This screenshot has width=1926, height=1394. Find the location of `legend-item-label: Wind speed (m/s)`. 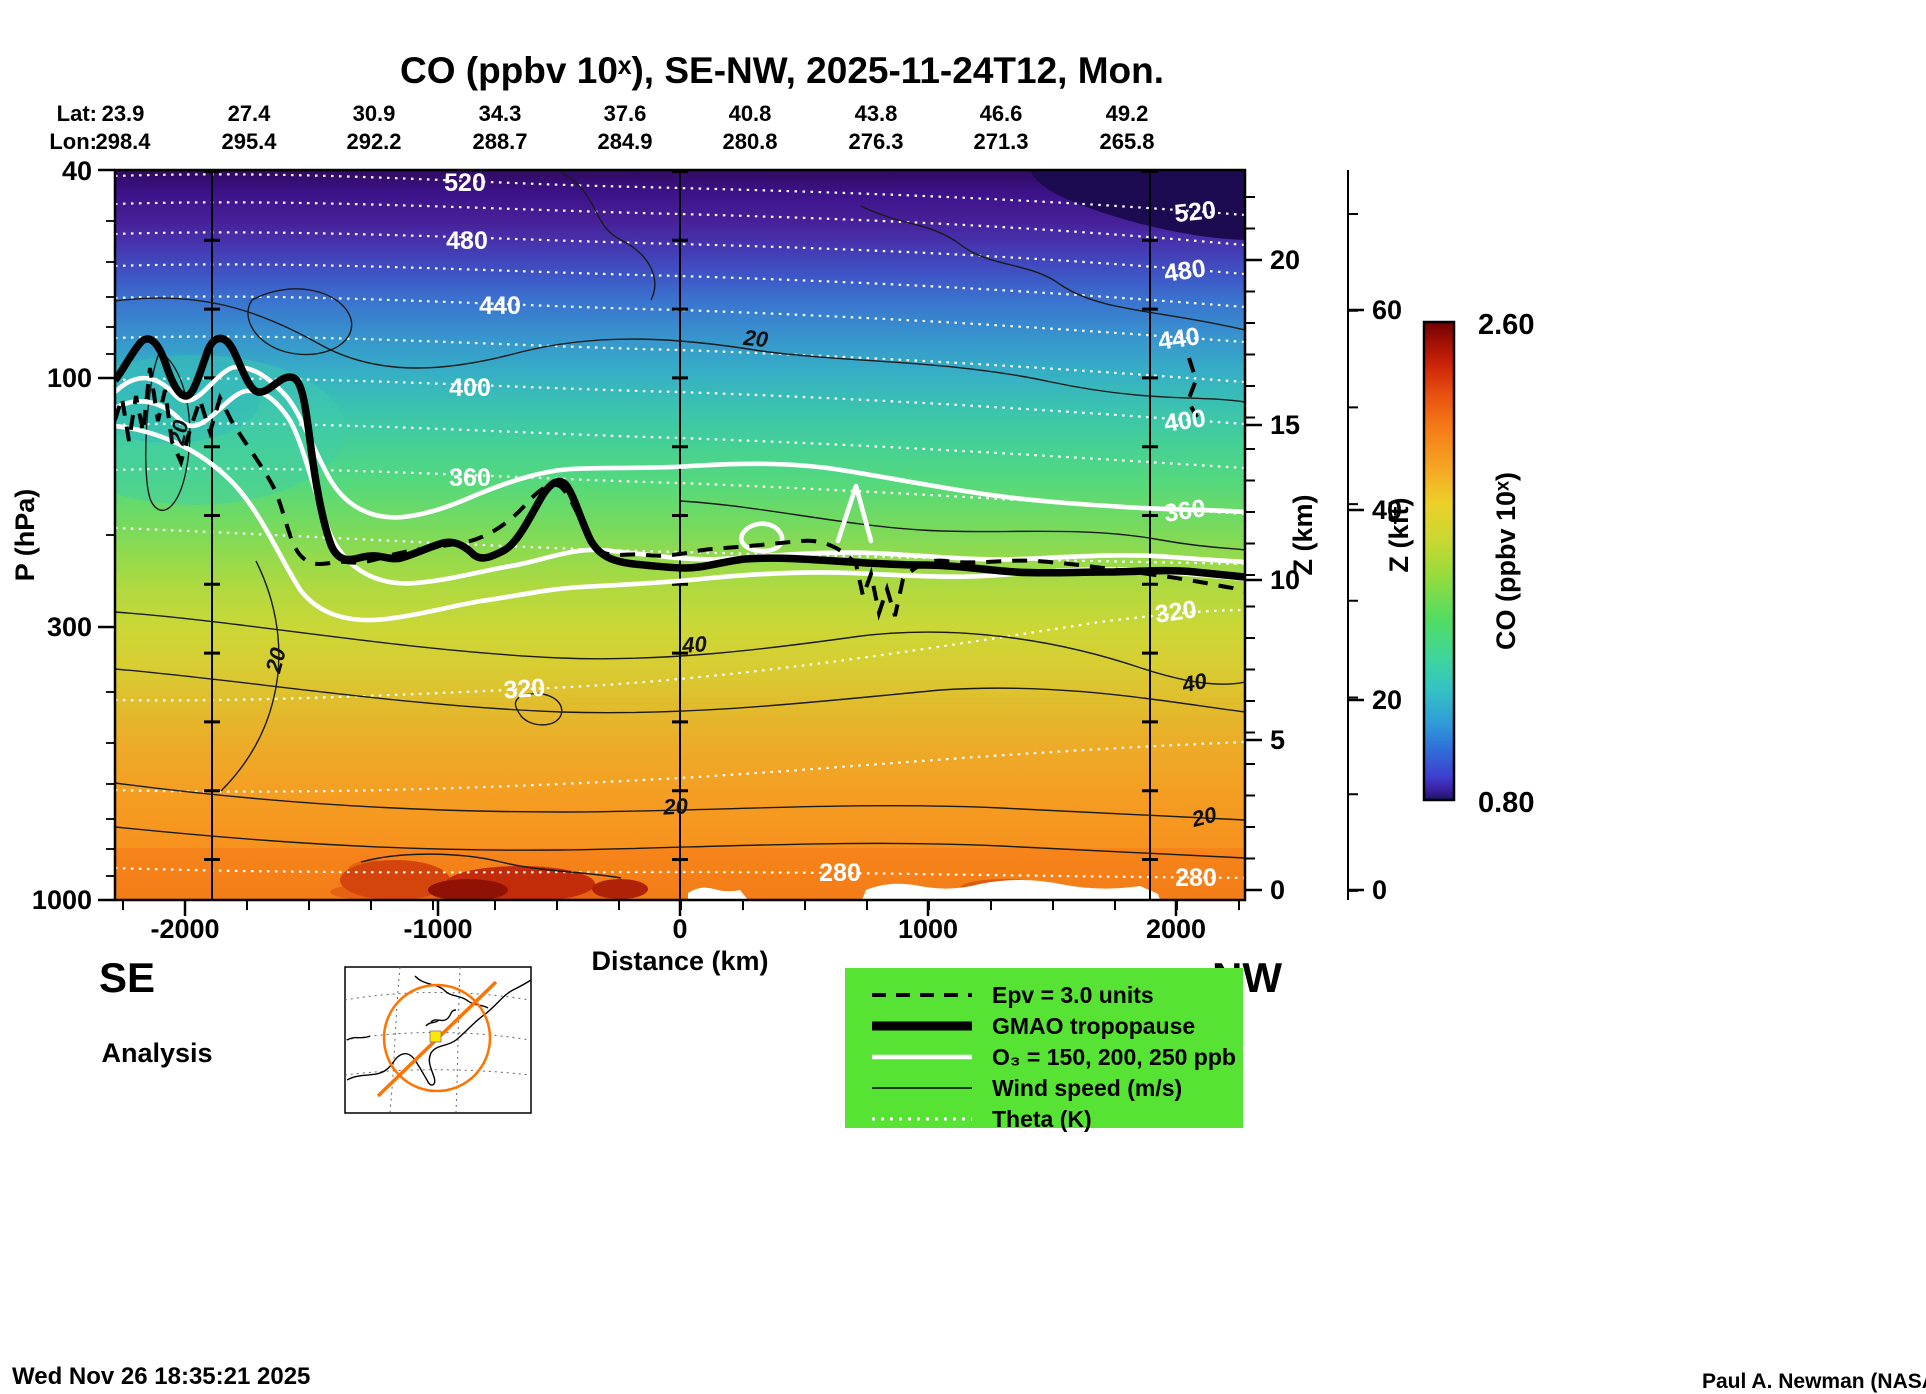

legend-item-label: Wind speed (m/s) is located at coordinates (1087, 1088).